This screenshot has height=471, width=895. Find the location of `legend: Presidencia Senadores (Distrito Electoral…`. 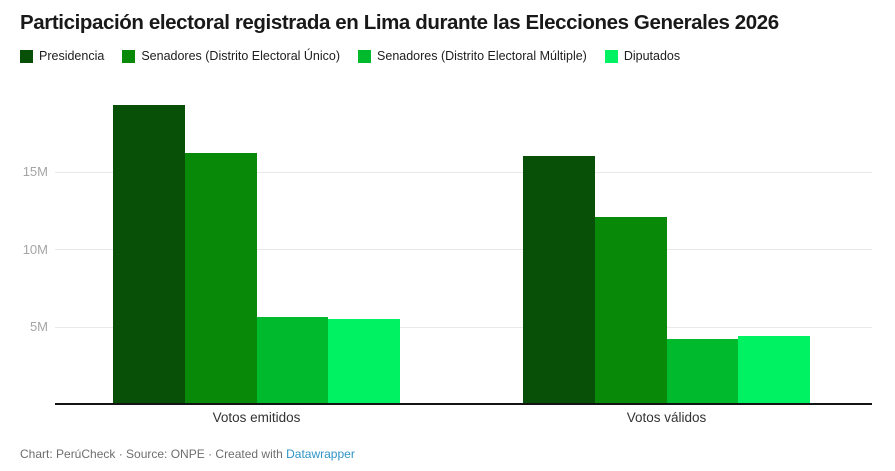

legend: Presidencia Senadores (Distrito Electoral… is located at coordinates (350, 56).